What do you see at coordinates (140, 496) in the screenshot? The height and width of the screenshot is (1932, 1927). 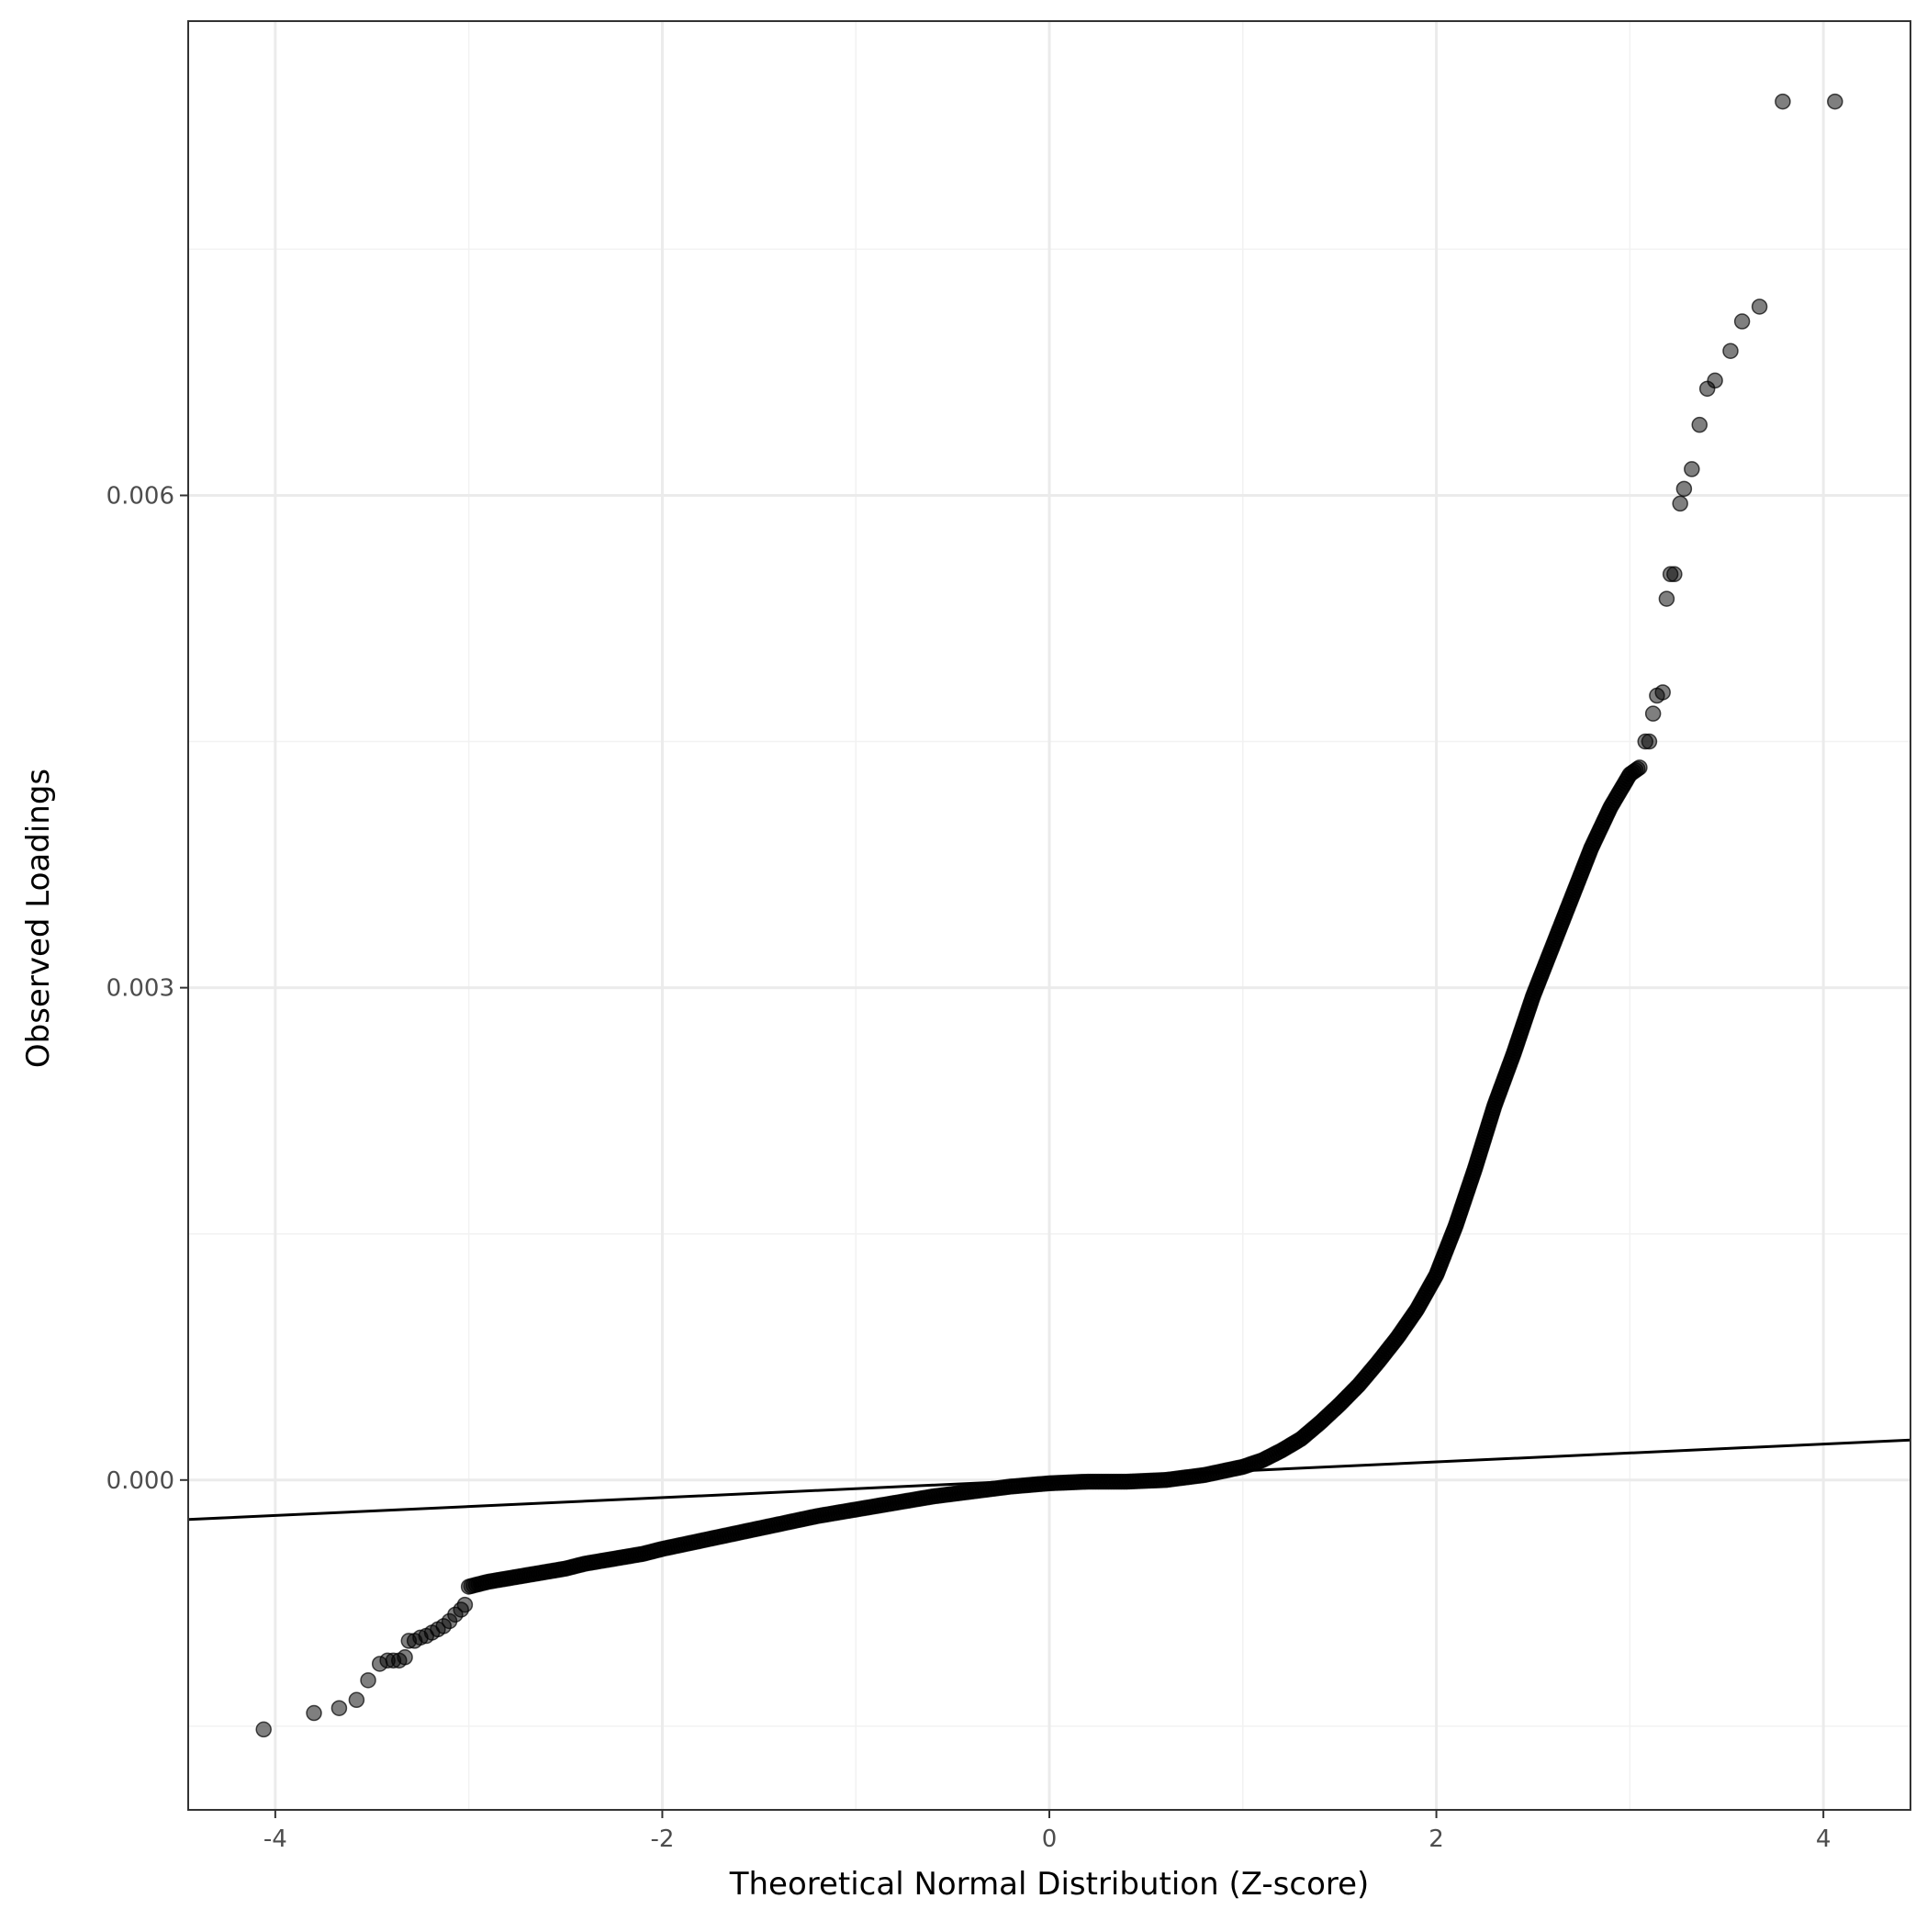 I see `y-tick-label: 0.006` at bounding box center [140, 496].